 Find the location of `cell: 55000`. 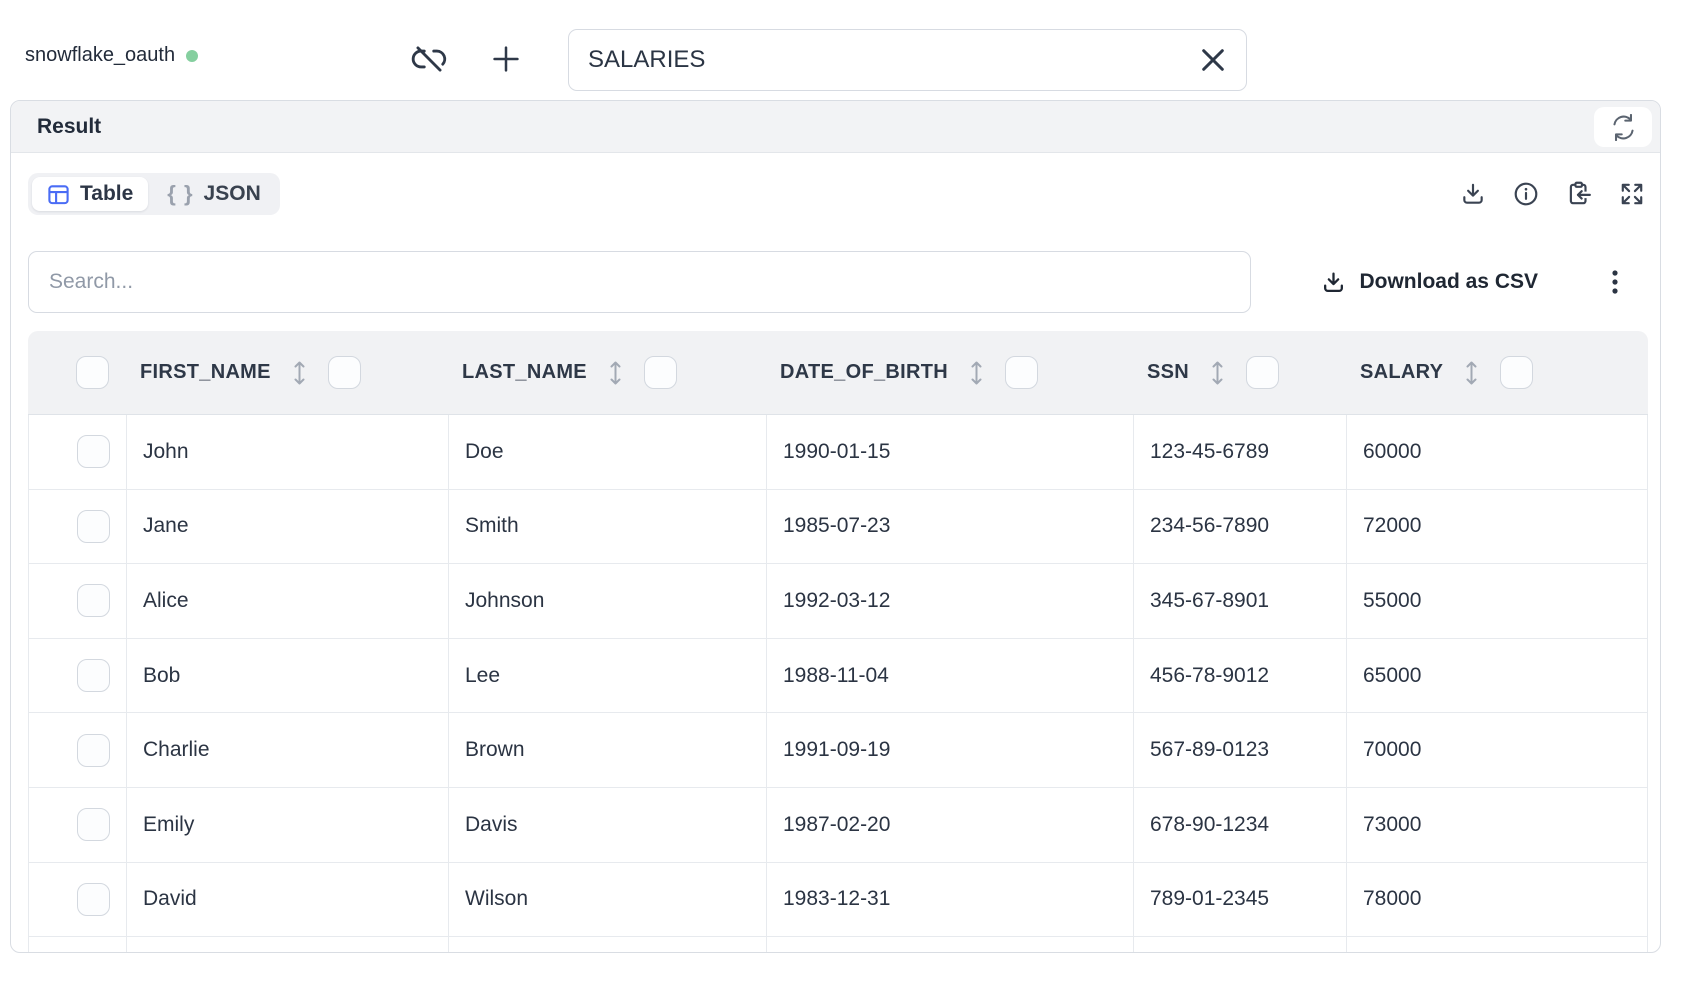

cell: 55000 is located at coordinates (1392, 600).